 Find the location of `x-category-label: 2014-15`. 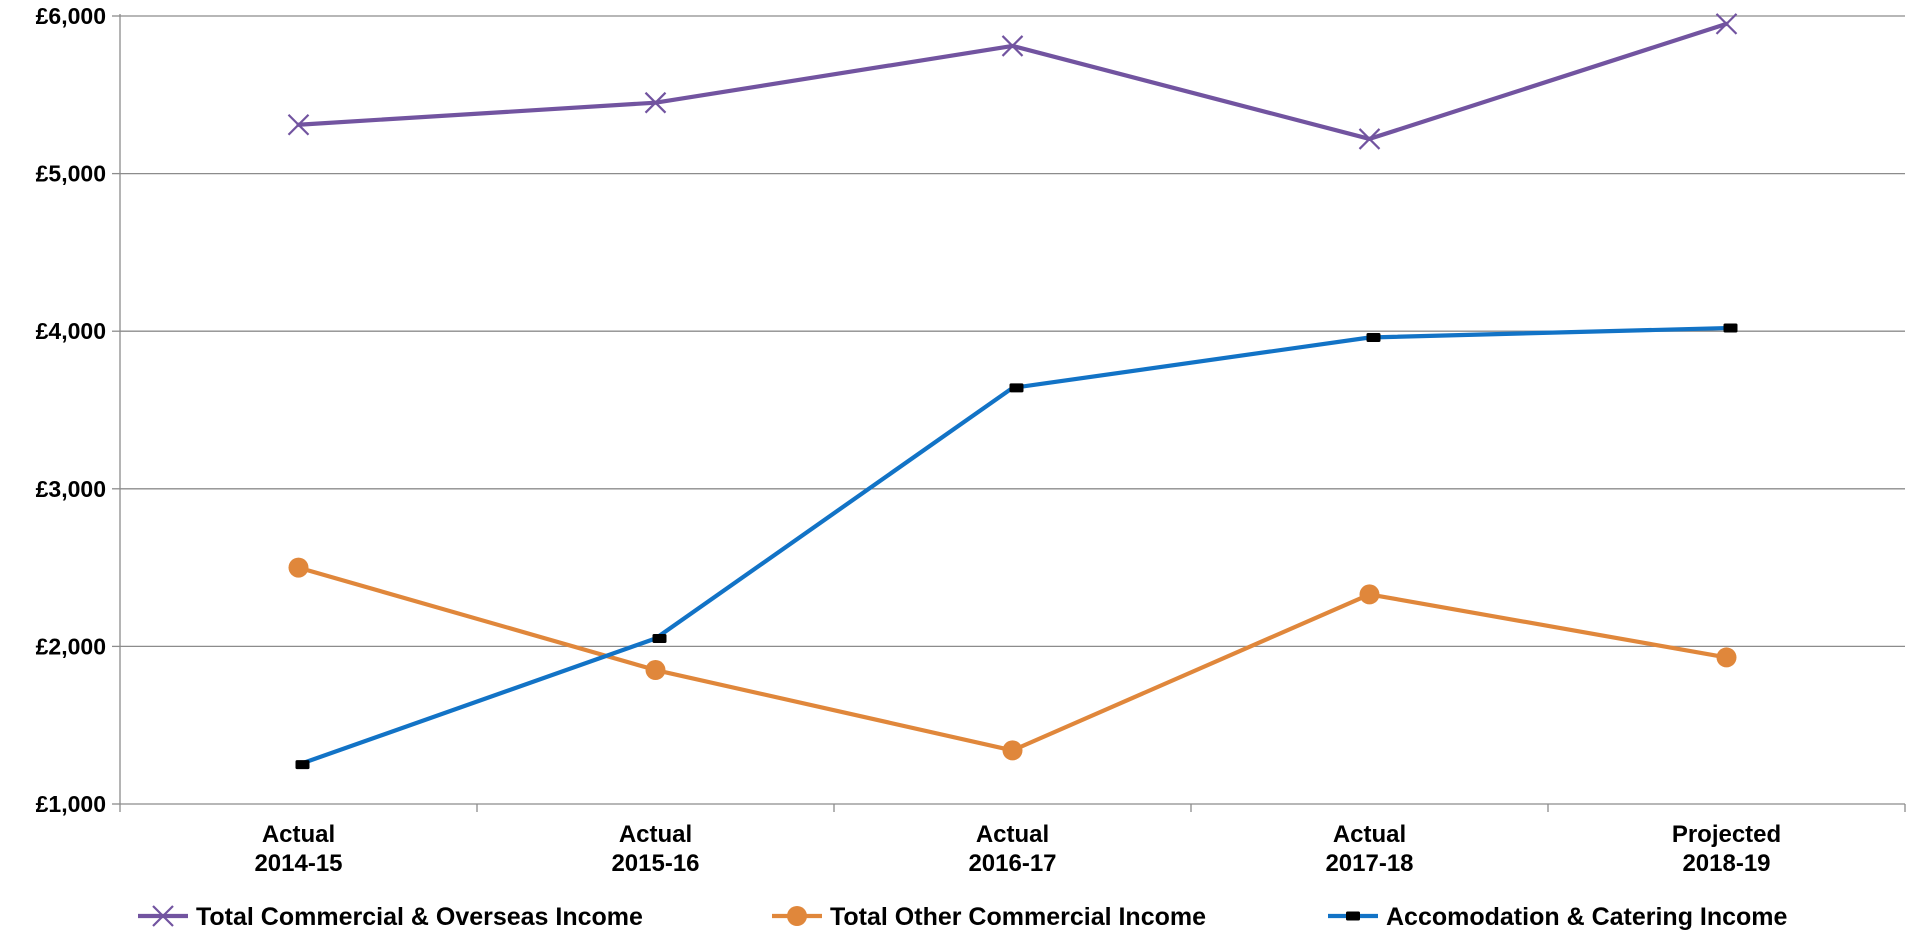

x-category-label: 2014-15 is located at coordinates (298, 863).